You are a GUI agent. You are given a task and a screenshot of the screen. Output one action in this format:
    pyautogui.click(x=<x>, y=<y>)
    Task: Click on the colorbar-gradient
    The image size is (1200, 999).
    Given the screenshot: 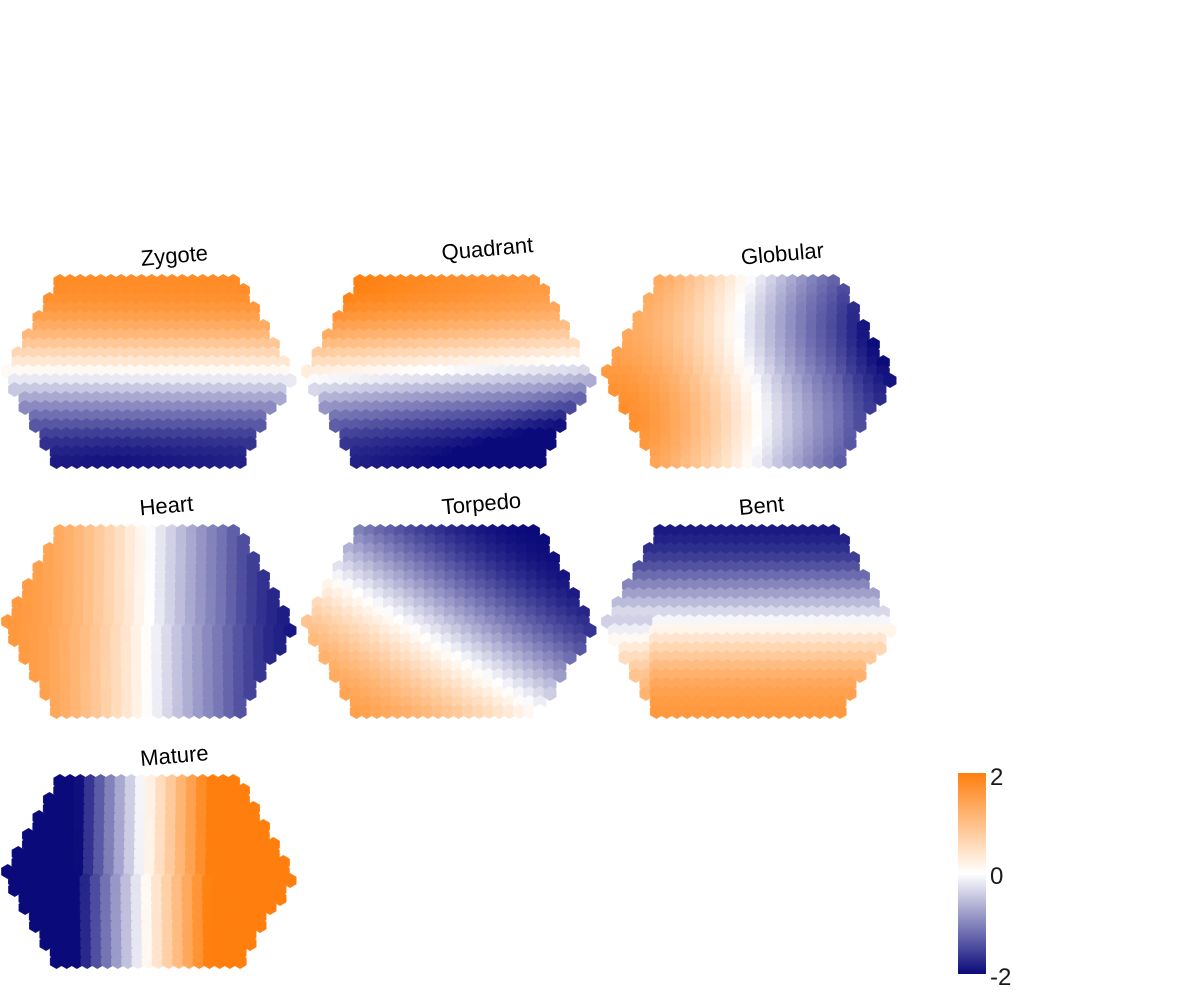 What is the action you would take?
    pyautogui.click(x=972, y=873)
    